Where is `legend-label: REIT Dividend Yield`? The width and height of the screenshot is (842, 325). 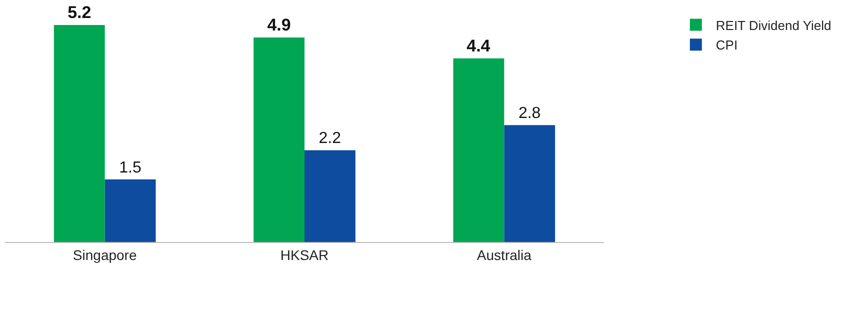
legend-label: REIT Dividend Yield is located at coordinates (774, 25).